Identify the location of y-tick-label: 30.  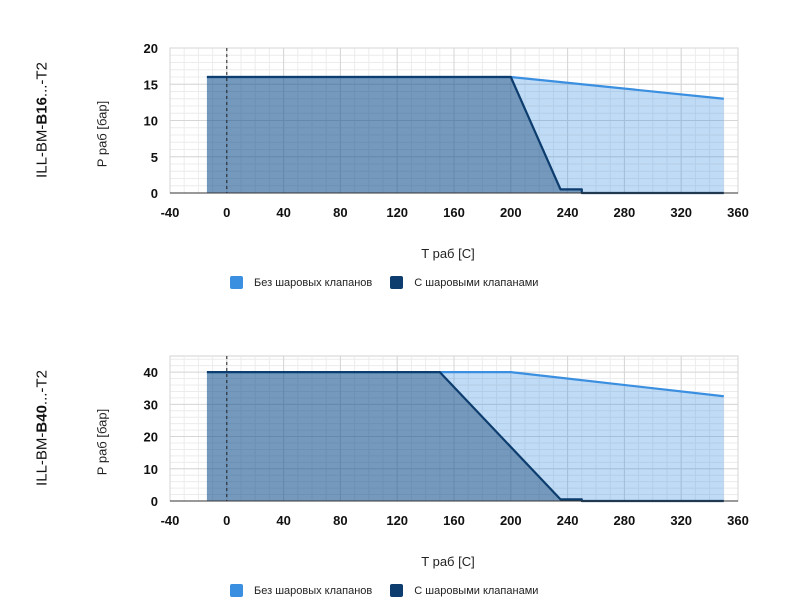
(151, 404).